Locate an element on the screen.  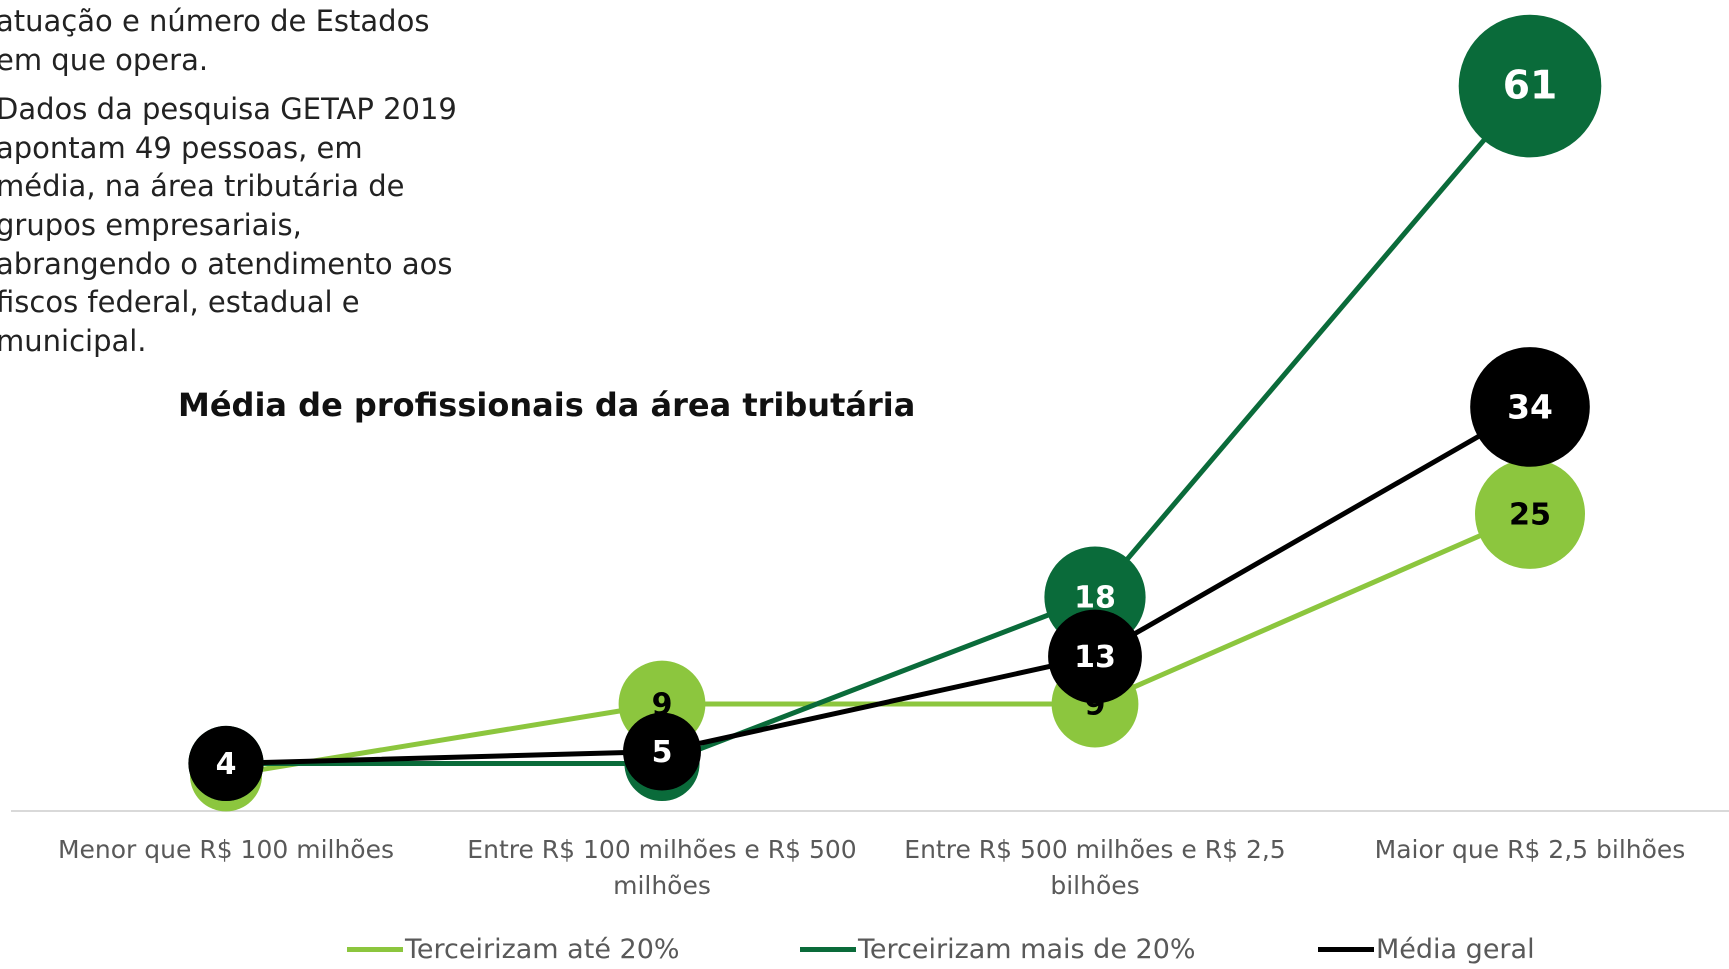
data-label: 4 is located at coordinates (226, 764).